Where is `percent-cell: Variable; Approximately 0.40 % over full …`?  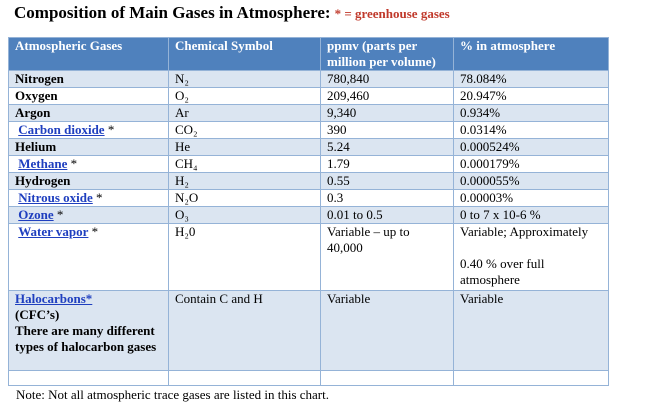 percent-cell: Variable; Approximately 0.40 % over full … is located at coordinates (531, 257).